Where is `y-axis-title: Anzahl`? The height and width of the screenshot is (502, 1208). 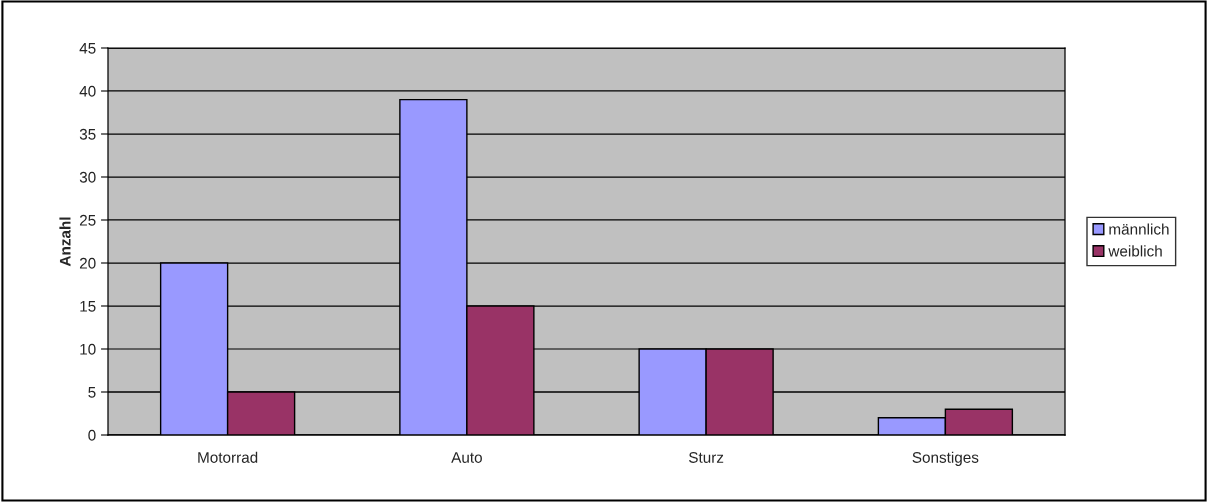
y-axis-title: Anzahl is located at coordinates (65, 242).